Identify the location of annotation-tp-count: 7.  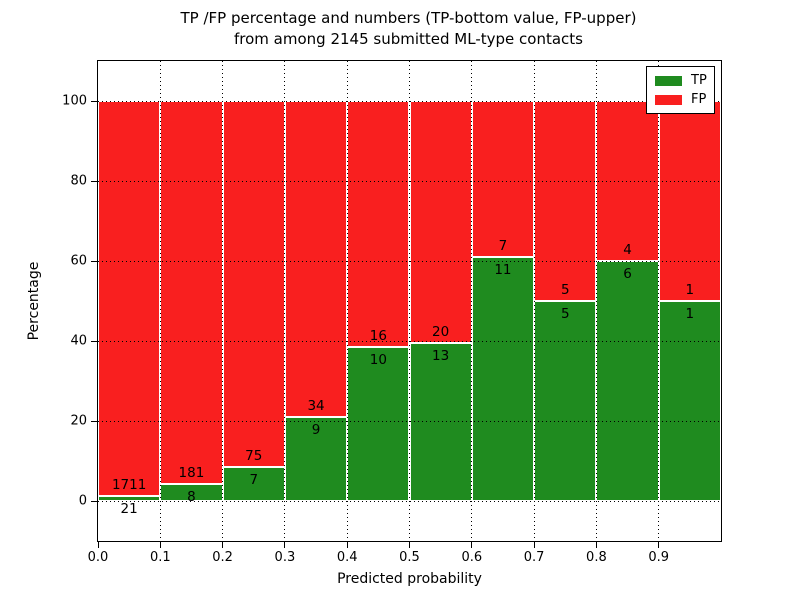
(254, 479).